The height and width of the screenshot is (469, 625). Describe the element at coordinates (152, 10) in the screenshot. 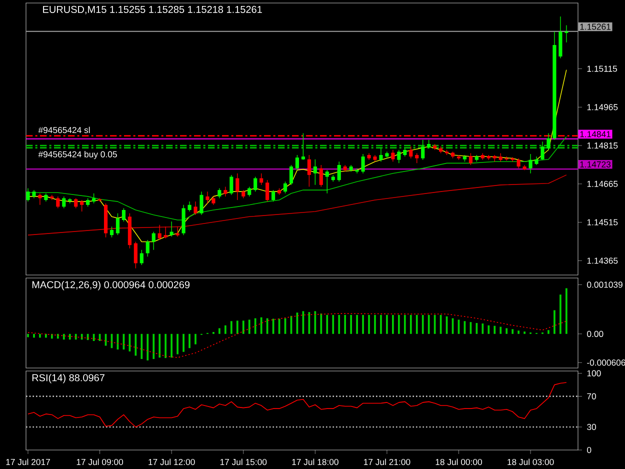

I see `chart-title: EURUSD,M15 1.15255 1.15285 1.15218 1.15261` at that location.